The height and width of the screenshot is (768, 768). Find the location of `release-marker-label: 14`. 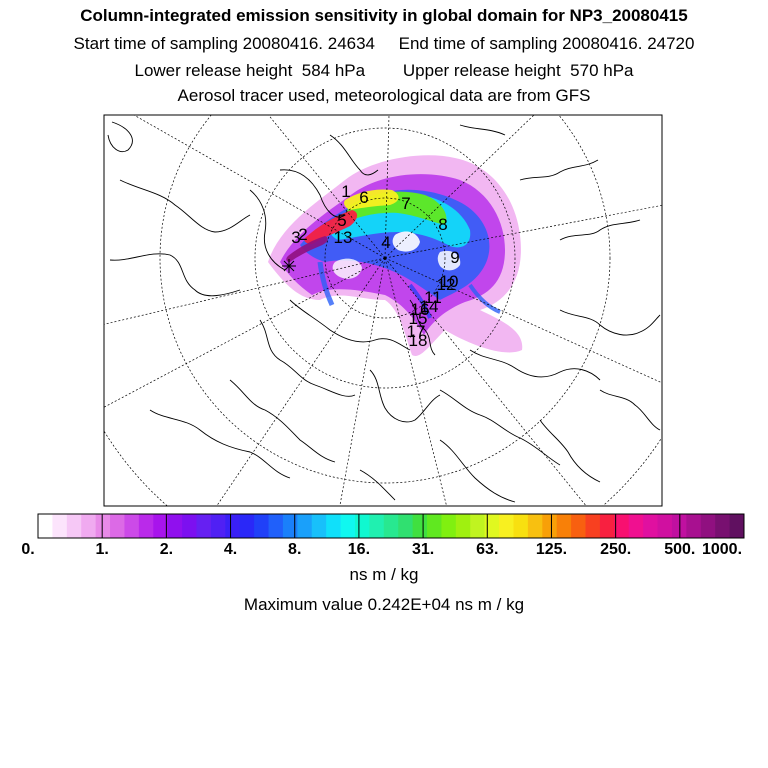

release-marker-label: 14 is located at coordinates (429, 306).